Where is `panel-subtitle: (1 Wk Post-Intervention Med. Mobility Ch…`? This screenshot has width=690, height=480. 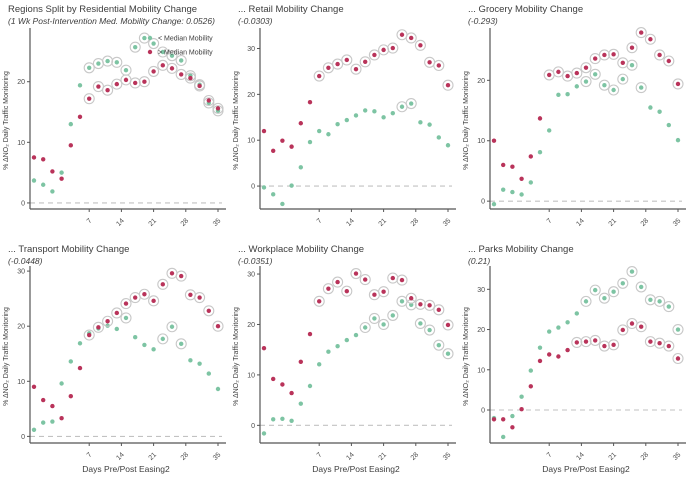 panel-subtitle: (1 Wk Post-Intervention Med. Mobility Ch… is located at coordinates (111, 21).